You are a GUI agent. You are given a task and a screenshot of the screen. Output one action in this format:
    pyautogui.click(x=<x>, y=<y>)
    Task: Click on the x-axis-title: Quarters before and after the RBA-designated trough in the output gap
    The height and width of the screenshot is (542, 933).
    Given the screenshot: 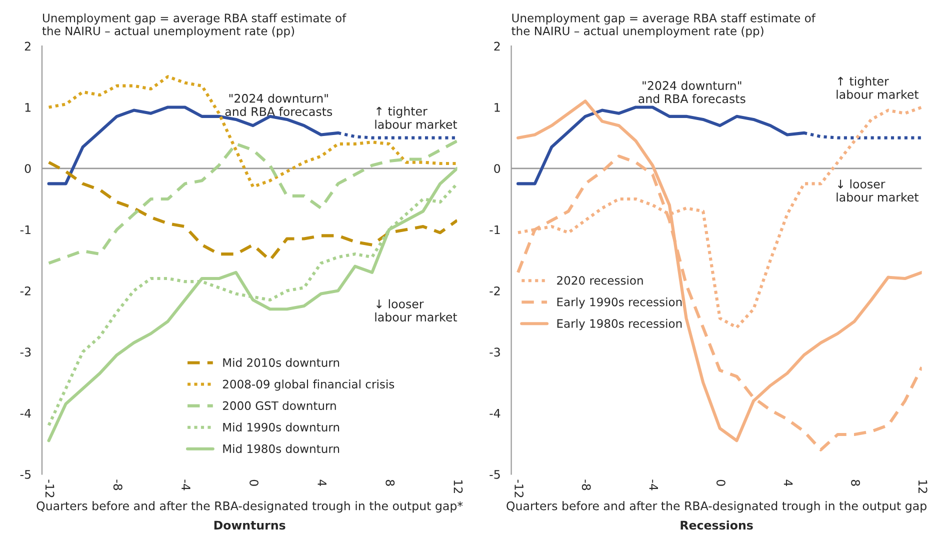 What is the action you would take?
    pyautogui.click(x=716, y=507)
    